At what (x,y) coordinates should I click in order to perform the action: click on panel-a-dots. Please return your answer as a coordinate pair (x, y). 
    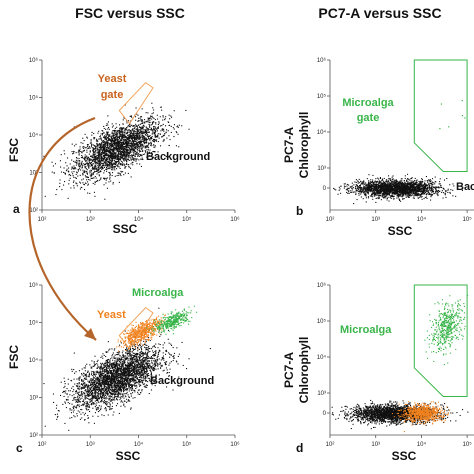
    Looking at the image, I should click on (116, 151).